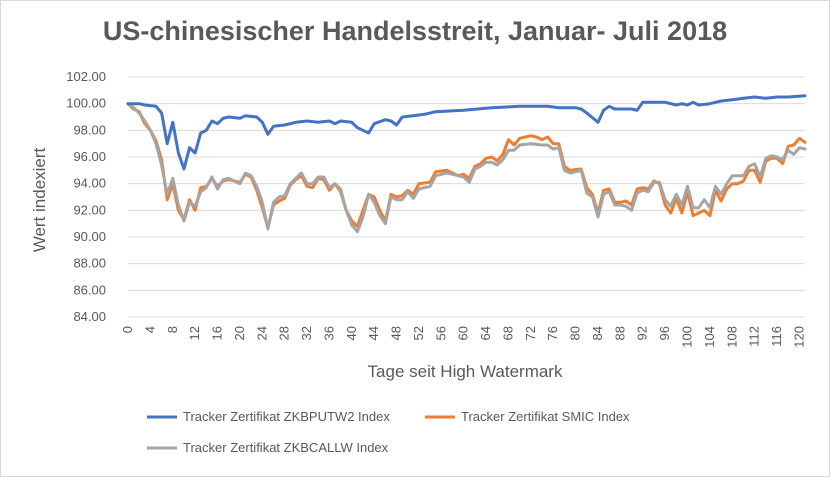  I want to click on x-tick-label: 28, so click(284, 333).